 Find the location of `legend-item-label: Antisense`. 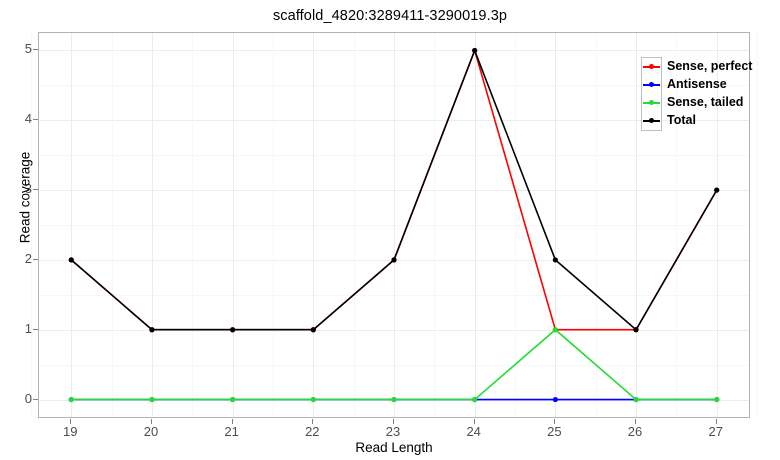

legend-item-label: Antisense is located at coordinates (697, 84).